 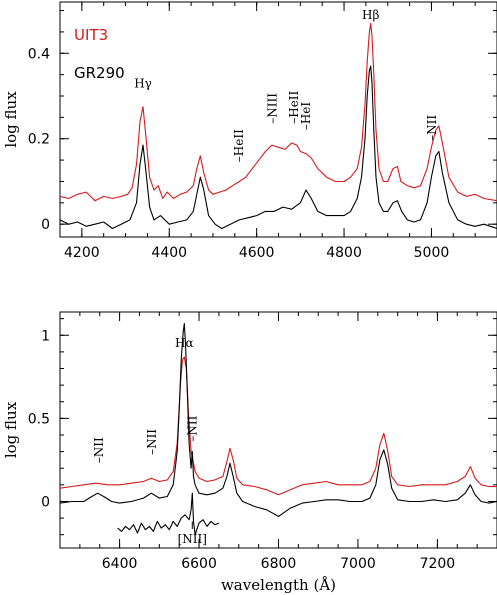 What do you see at coordinates (192, 539) in the screenshot?
I see `bottom-line-annotation: [NII]` at bounding box center [192, 539].